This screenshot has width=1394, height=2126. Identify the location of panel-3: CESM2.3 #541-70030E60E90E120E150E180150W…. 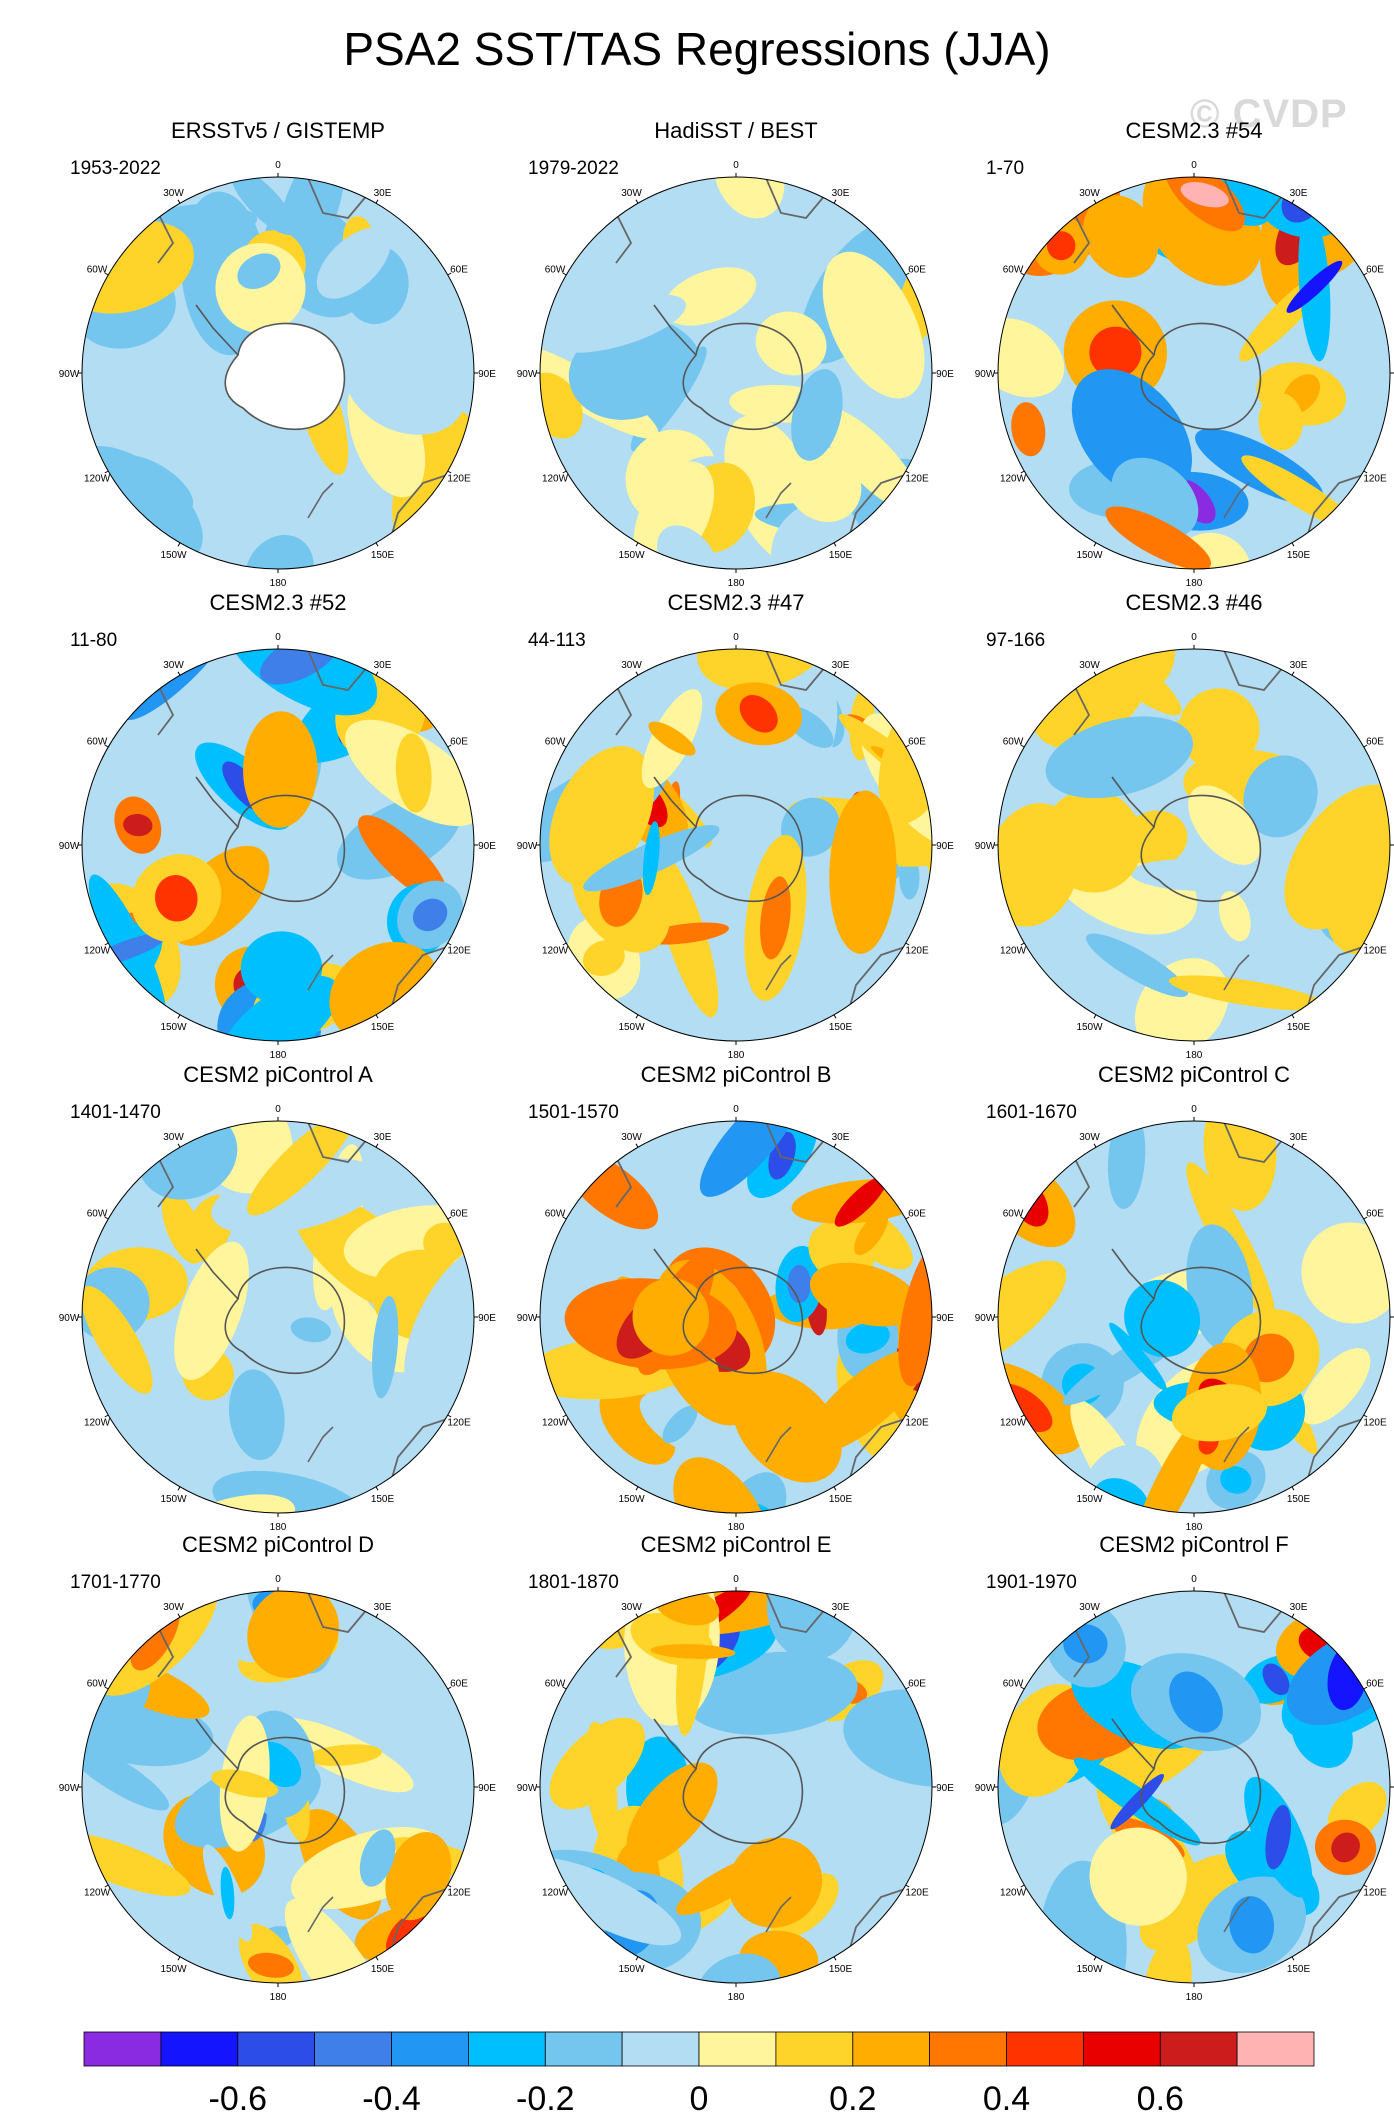
(1179, 353).